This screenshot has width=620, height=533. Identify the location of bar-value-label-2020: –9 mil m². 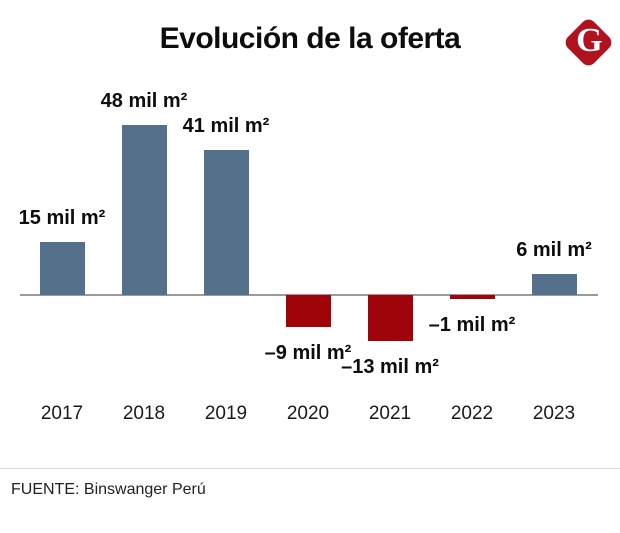
(308, 352).